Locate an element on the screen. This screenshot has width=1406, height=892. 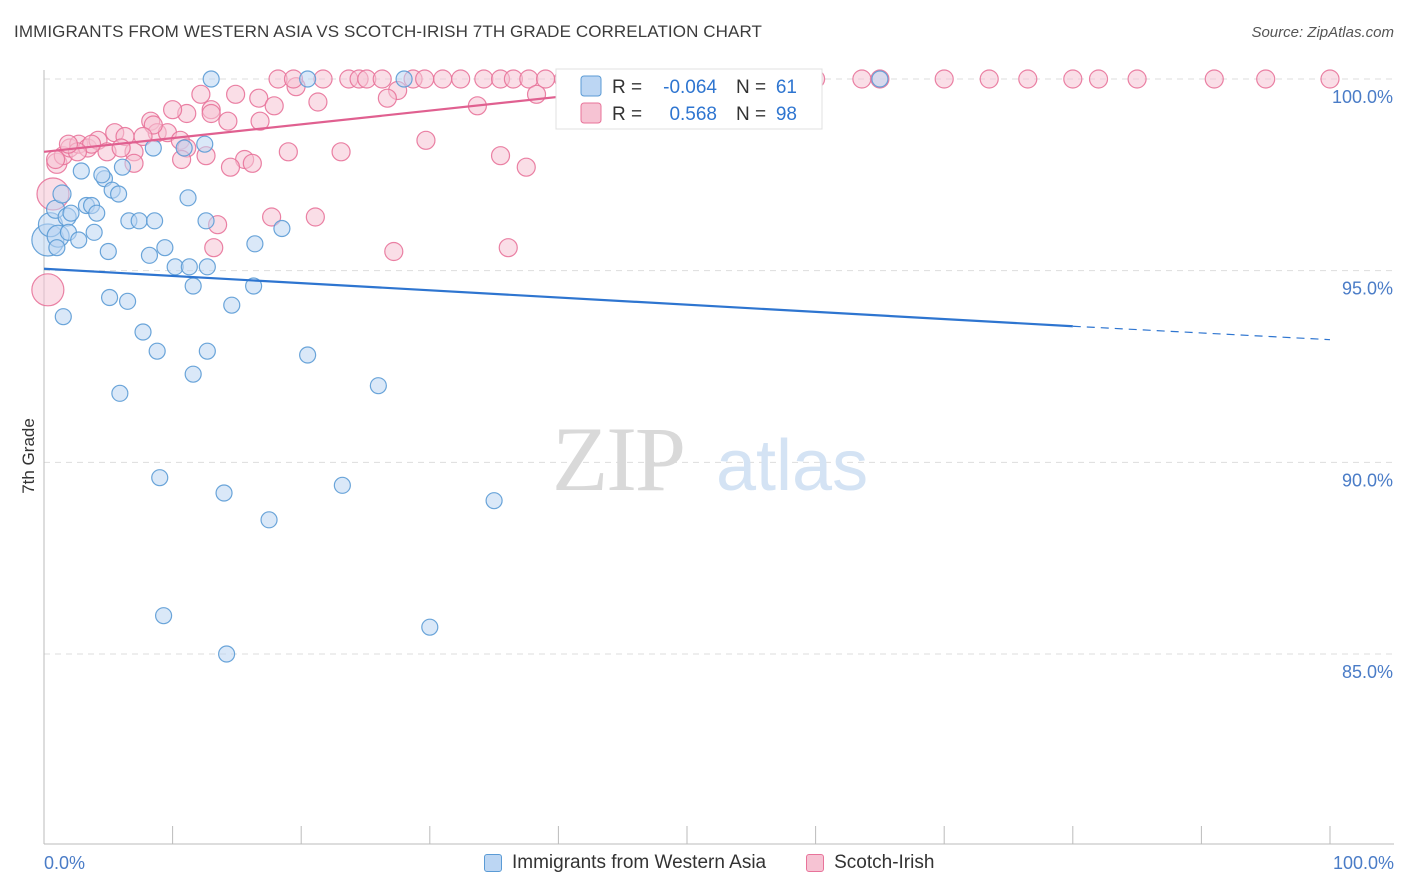
legend-r-value-blue: -0.064 is located at coordinates (690, 87).